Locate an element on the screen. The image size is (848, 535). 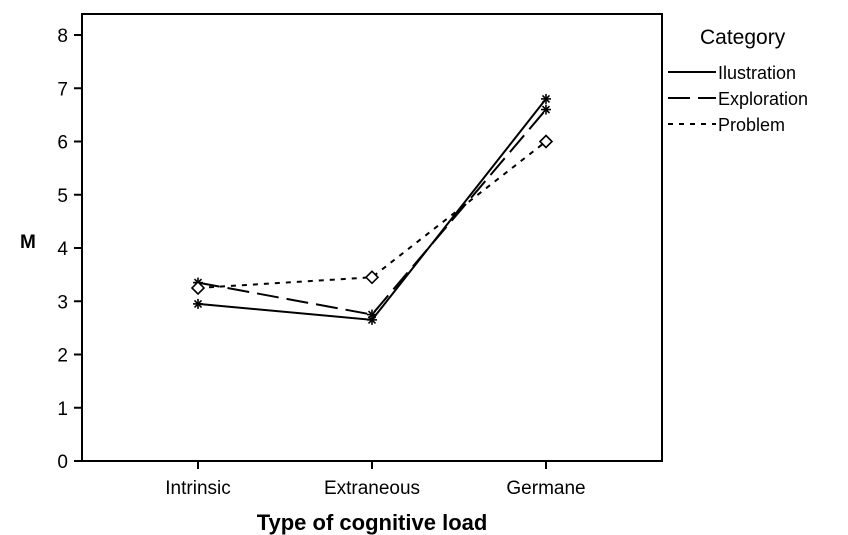
legend: Category Ilustration Exploration Problem is located at coordinates (738, 80).